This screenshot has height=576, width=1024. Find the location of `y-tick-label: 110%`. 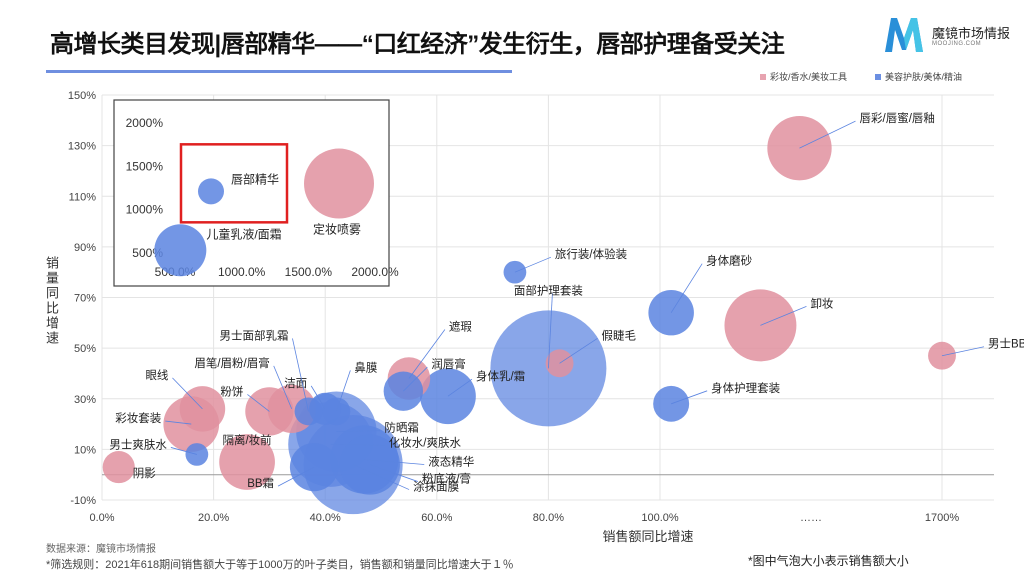

y-tick-label: 110% is located at coordinates (83, 197).